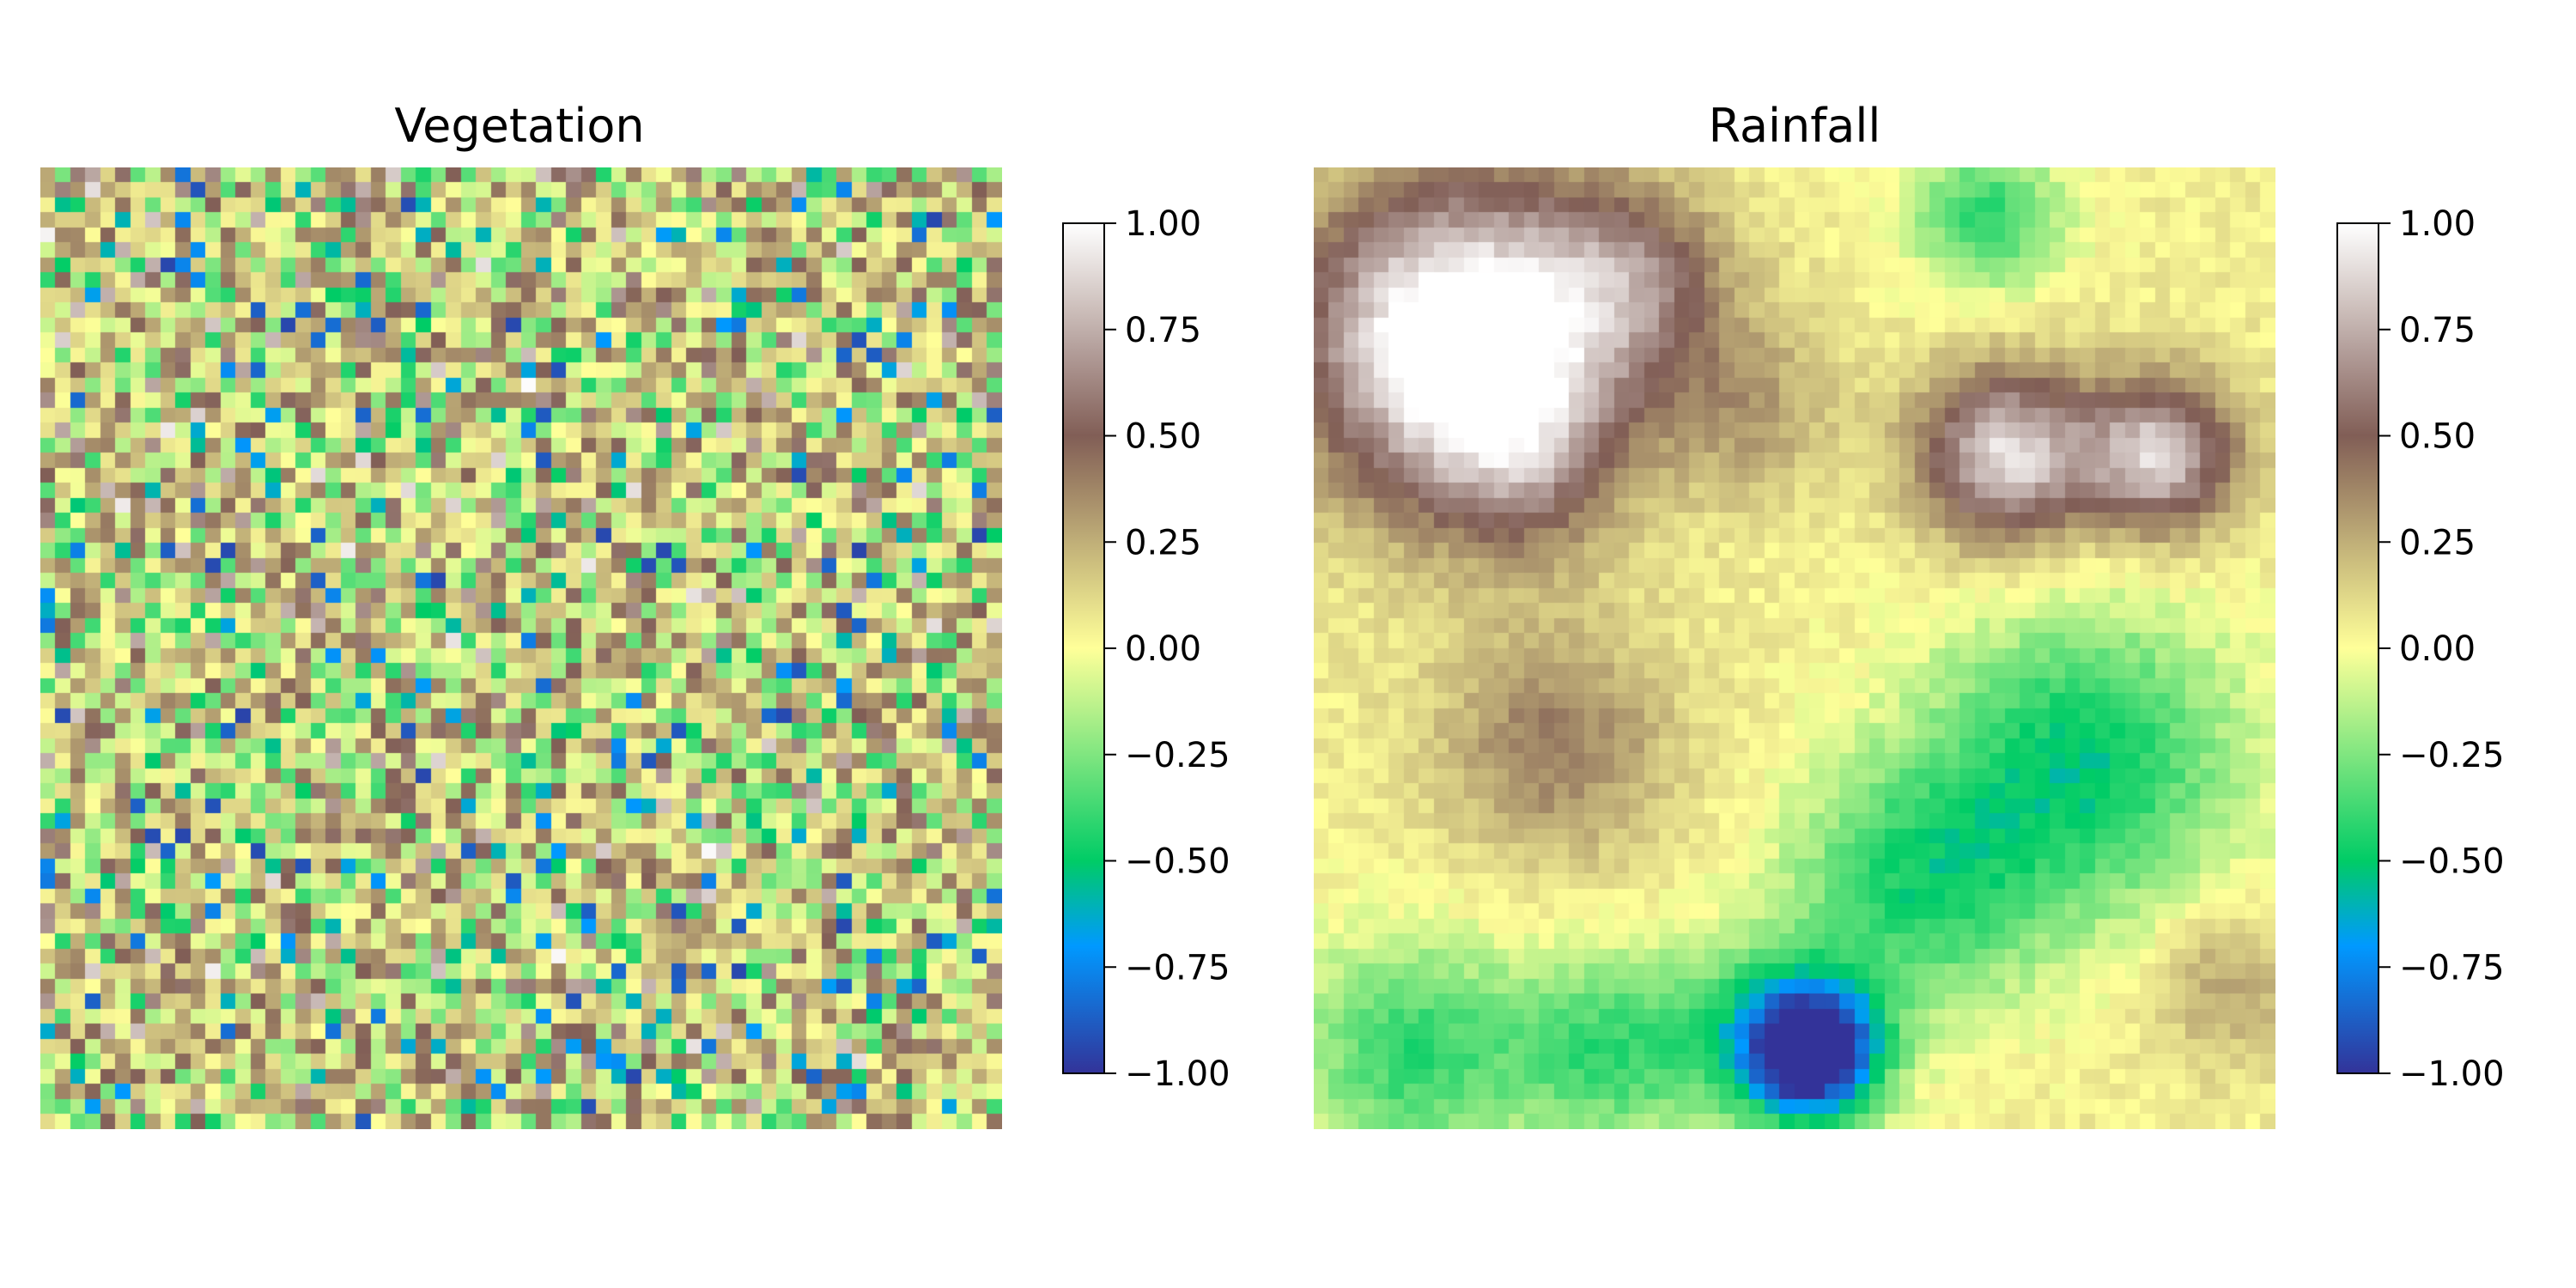 The image size is (2576, 1288). What do you see at coordinates (1163, 649) in the screenshot?
I see `vegetation-colorbar-tick-label: 0.00` at bounding box center [1163, 649].